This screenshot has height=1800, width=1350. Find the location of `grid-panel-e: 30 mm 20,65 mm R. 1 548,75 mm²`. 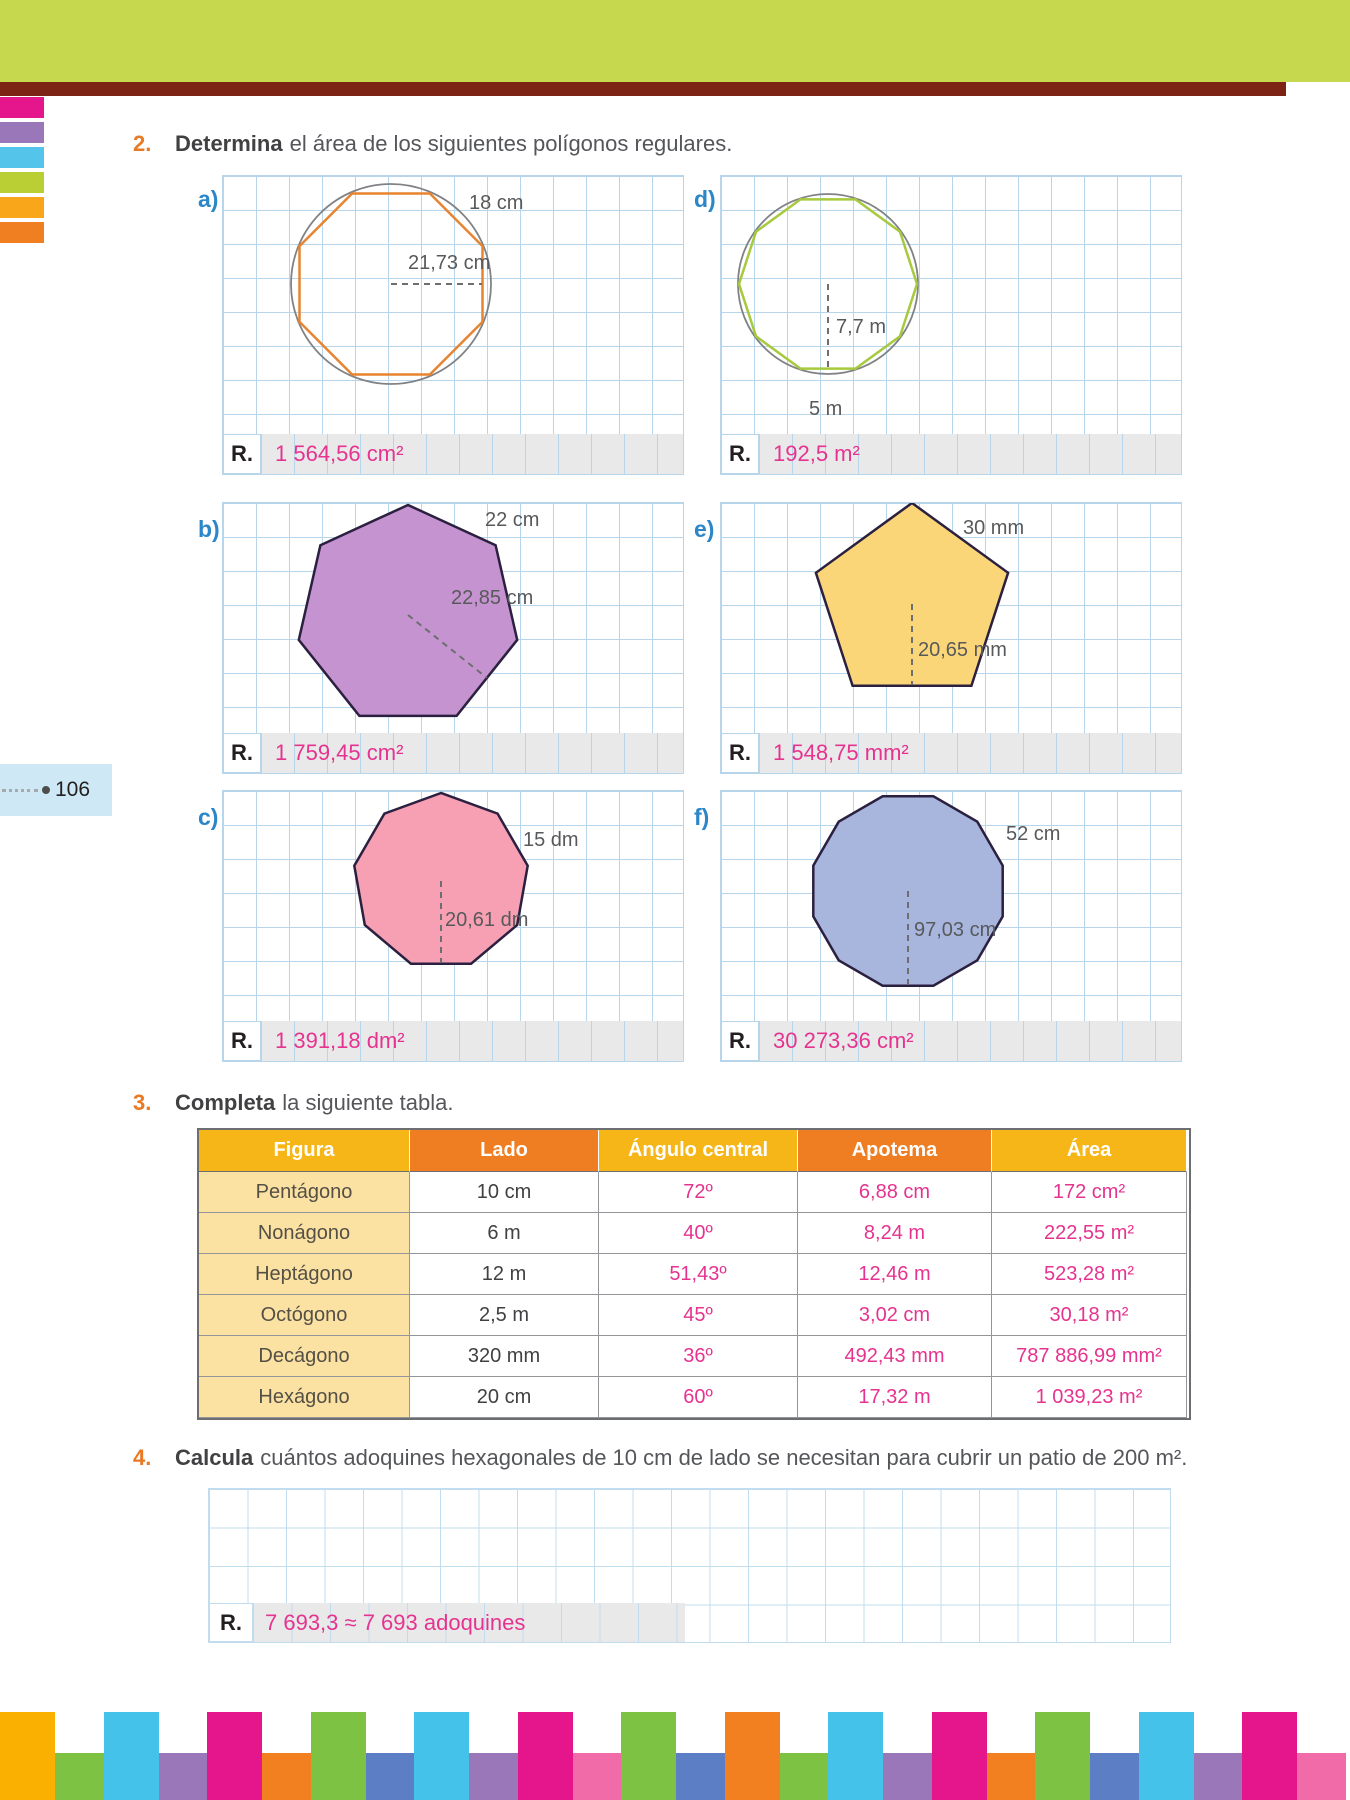

grid-panel-e: 30 mm 20,65 mm R. 1 548,75 mm² is located at coordinates (951, 638).